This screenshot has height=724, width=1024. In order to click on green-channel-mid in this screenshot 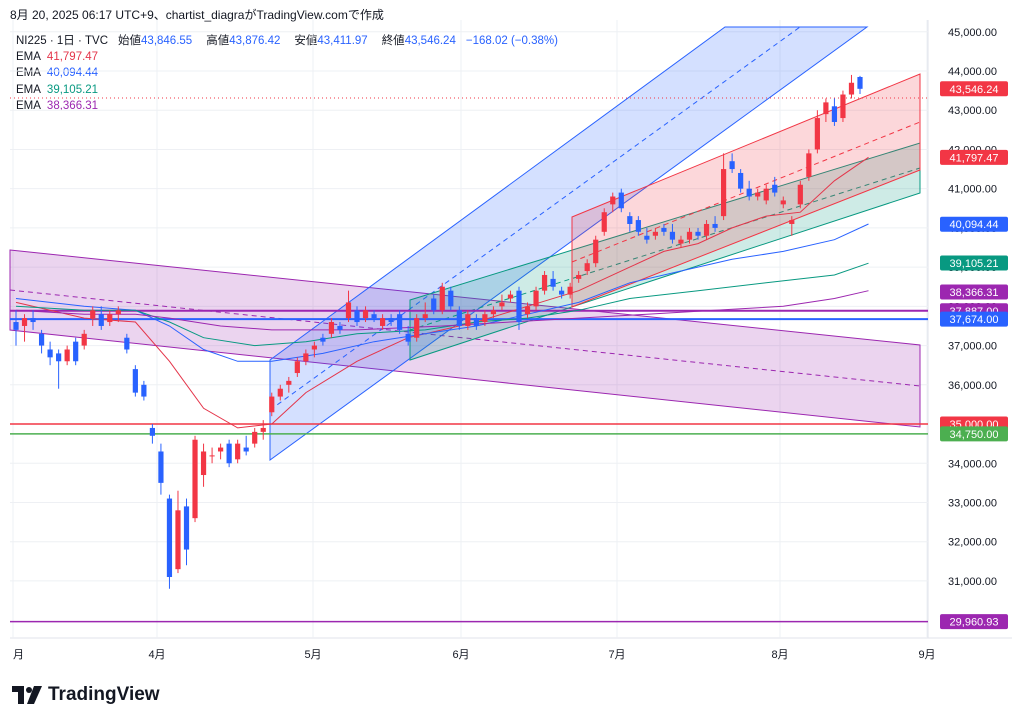, I will do `click(665, 249)`.